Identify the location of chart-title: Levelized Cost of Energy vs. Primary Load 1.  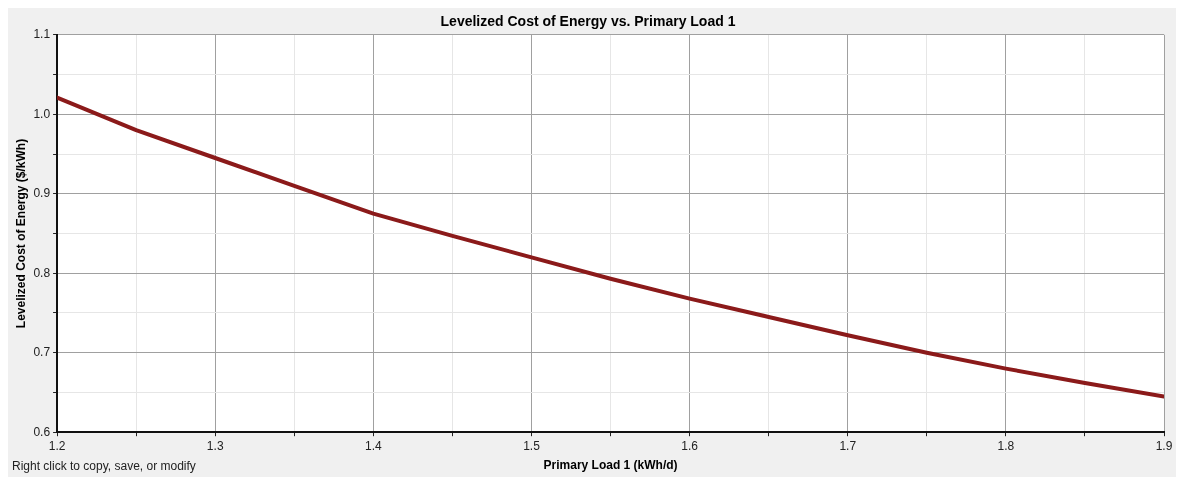
(588, 21).